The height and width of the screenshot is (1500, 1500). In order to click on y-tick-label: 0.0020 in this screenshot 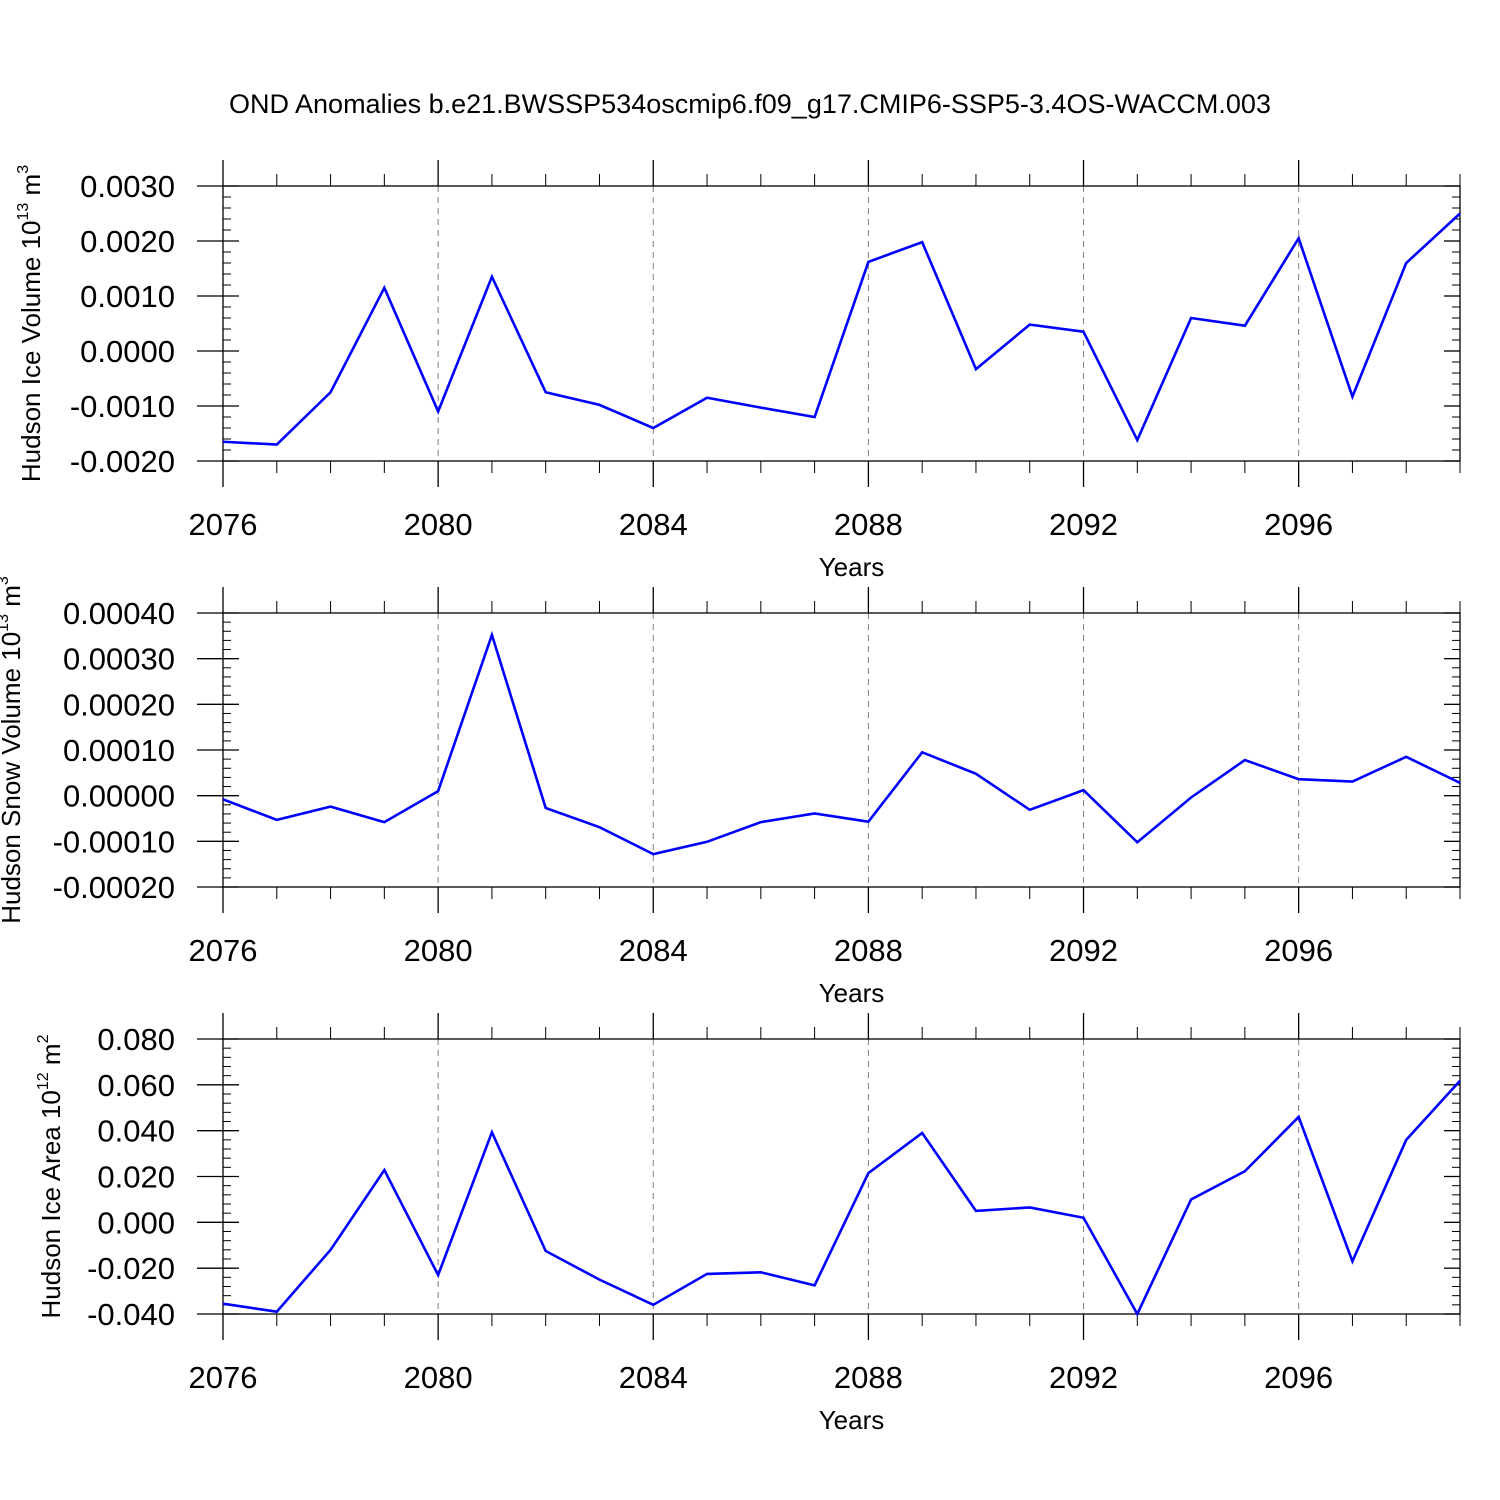, I will do `click(127, 241)`.